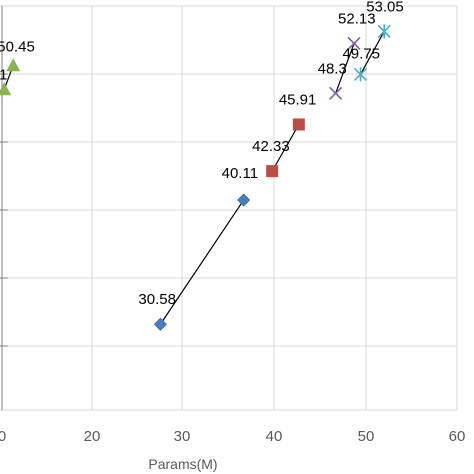  Describe the element at coordinates (3, 436) in the screenshot. I see `x-tick-label: 0` at that location.